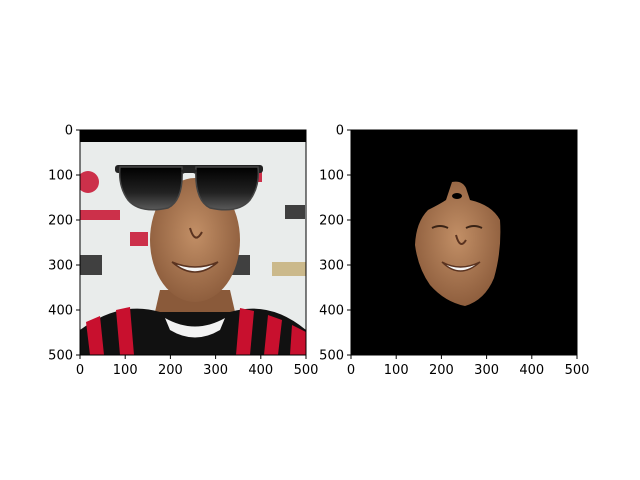 Image resolution: width=640 pixels, height=480 pixels. Describe the element at coordinates (331, 266) in the screenshot. I see `right-y-tick-label: 300` at that location.